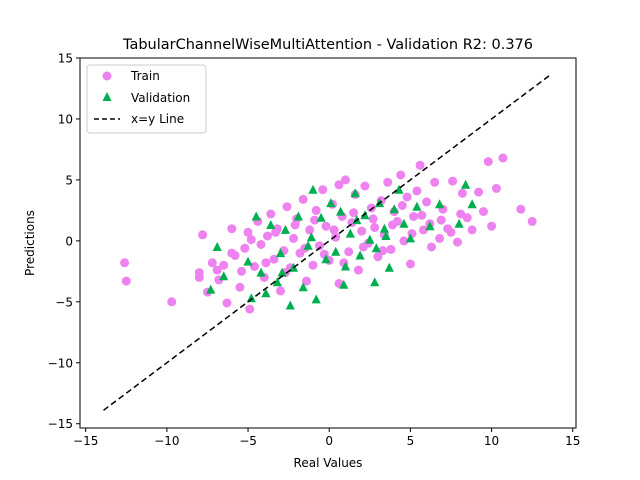 The width and height of the screenshot is (640, 480). What do you see at coordinates (64, 302) in the screenshot?
I see `y-tick-label: −5` at bounding box center [64, 302].